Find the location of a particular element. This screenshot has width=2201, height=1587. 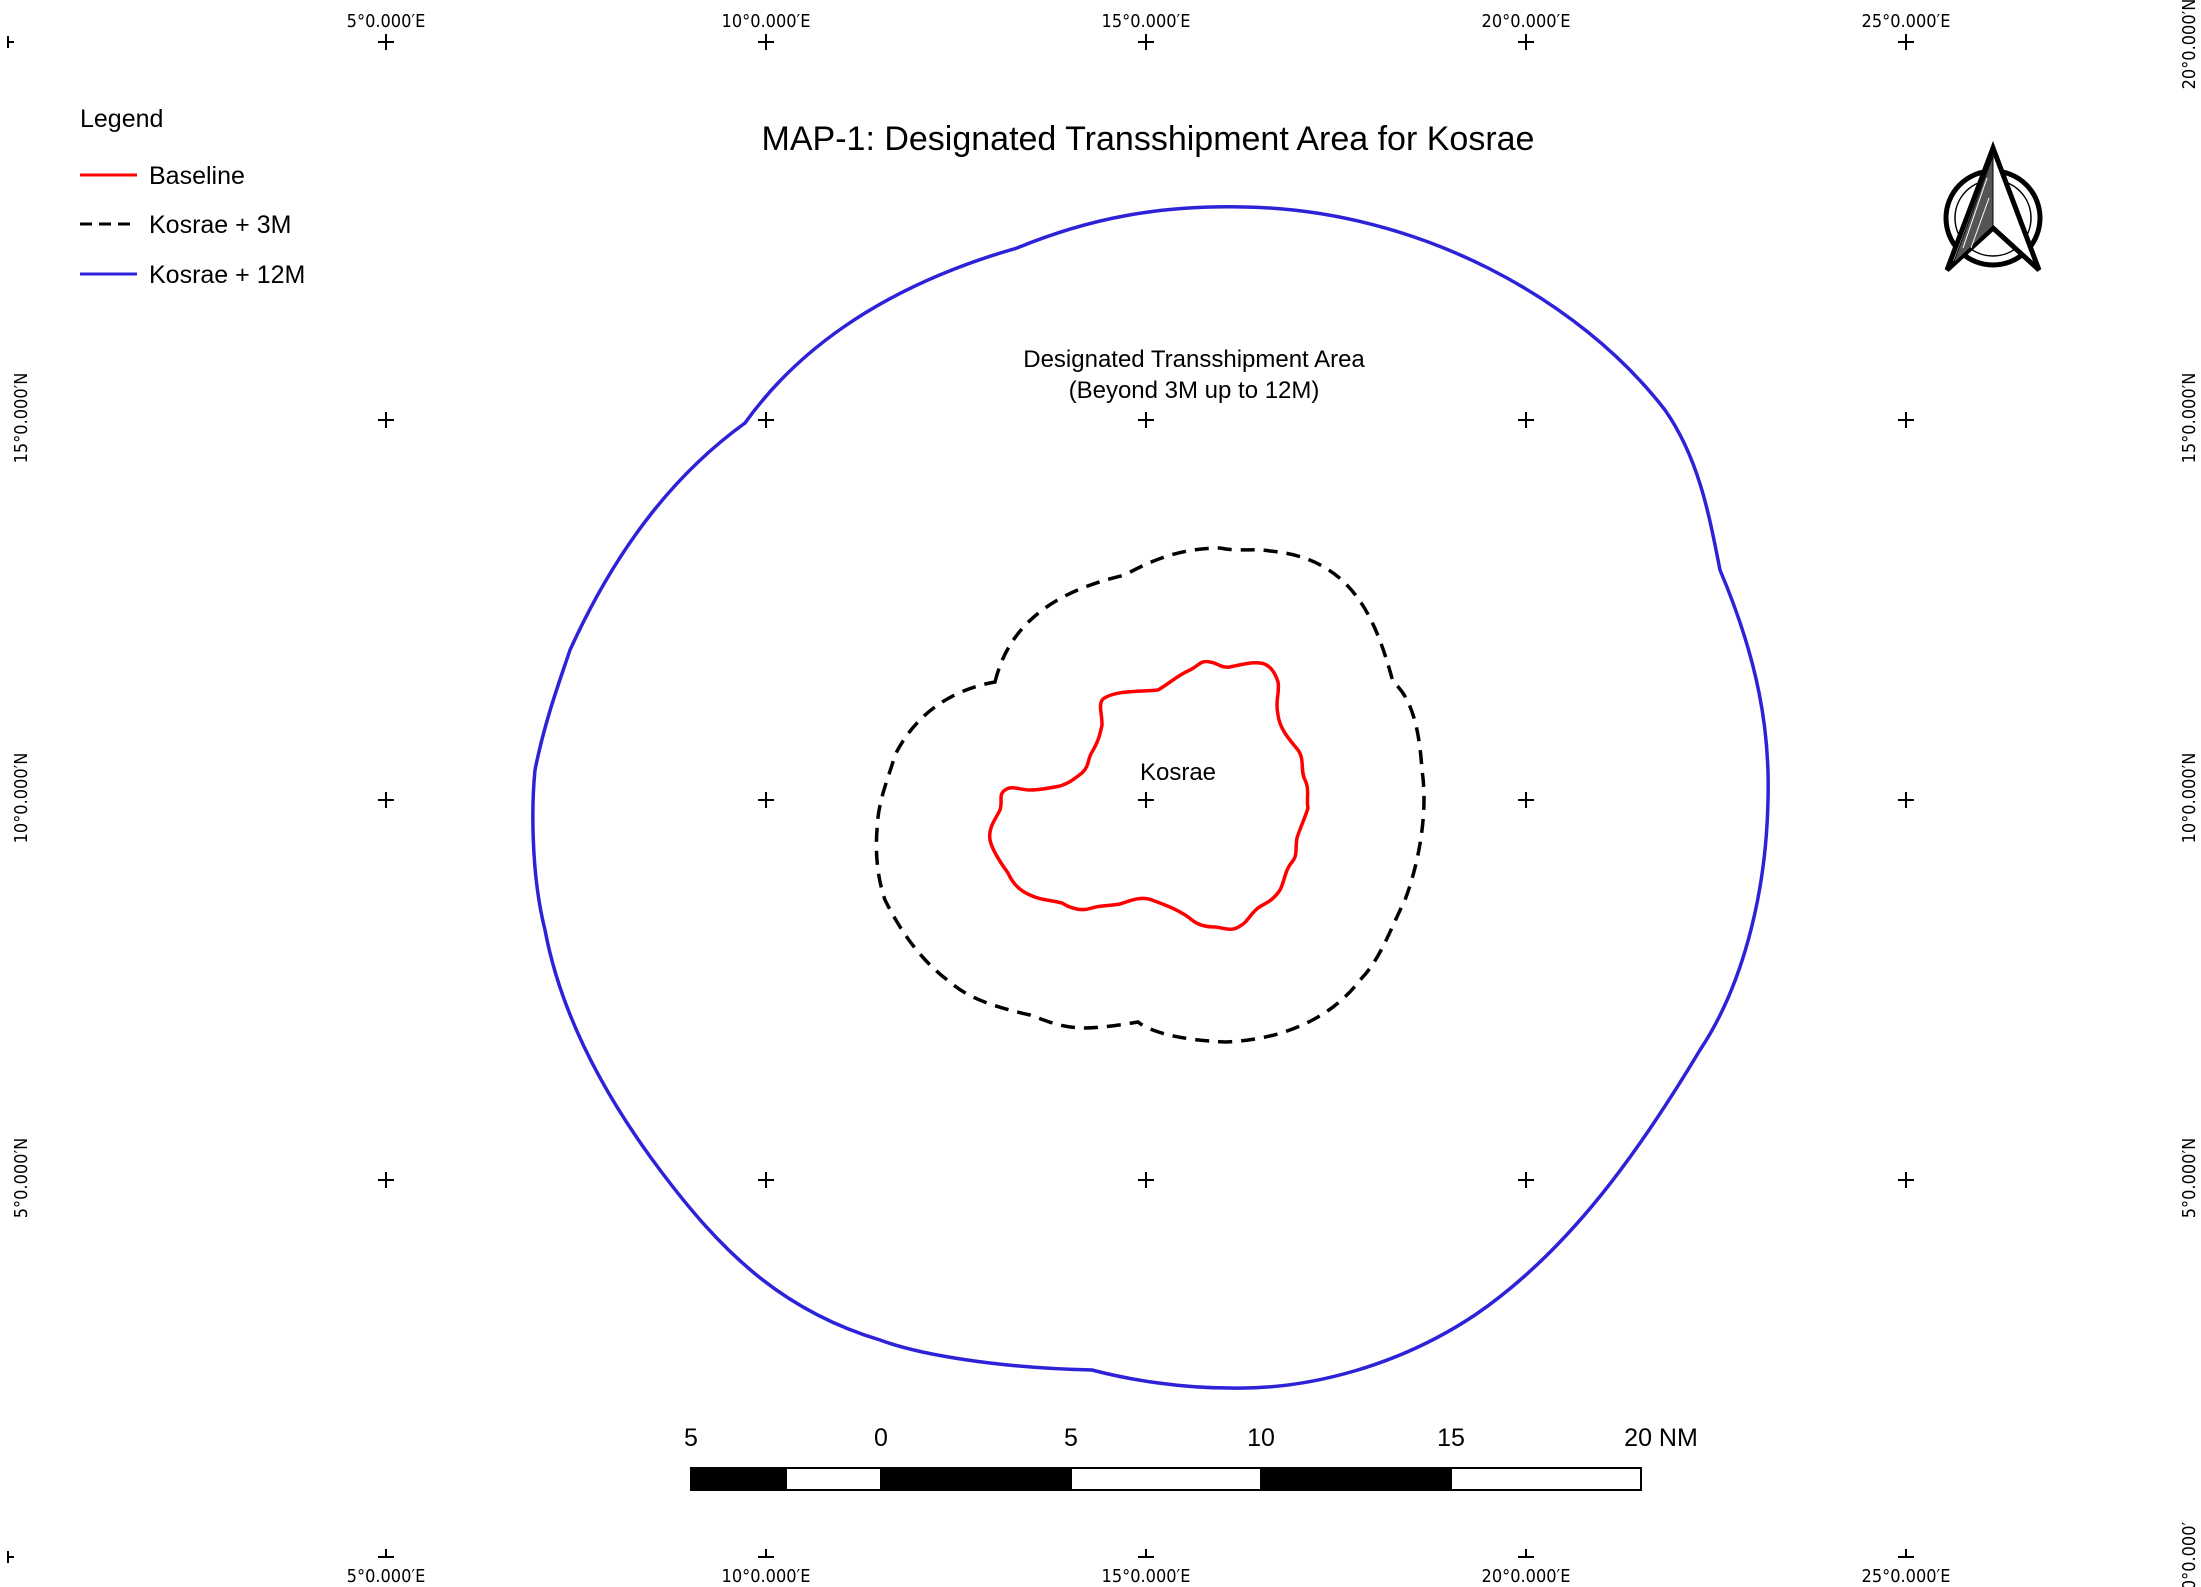

graticule-label-top: 10°0.000′E is located at coordinates (766, 21).